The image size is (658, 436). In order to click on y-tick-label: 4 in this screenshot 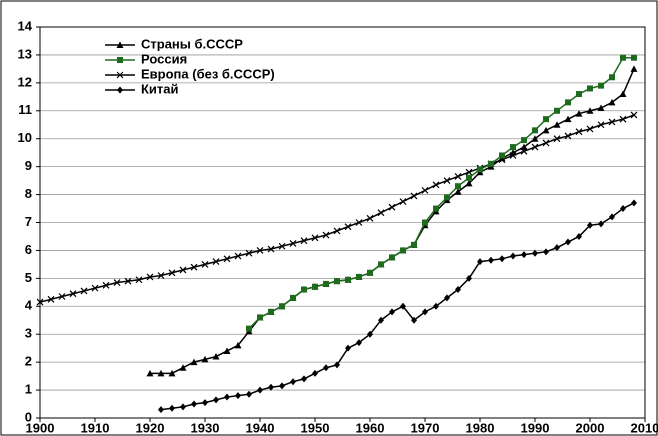, I will do `click(29, 305)`.